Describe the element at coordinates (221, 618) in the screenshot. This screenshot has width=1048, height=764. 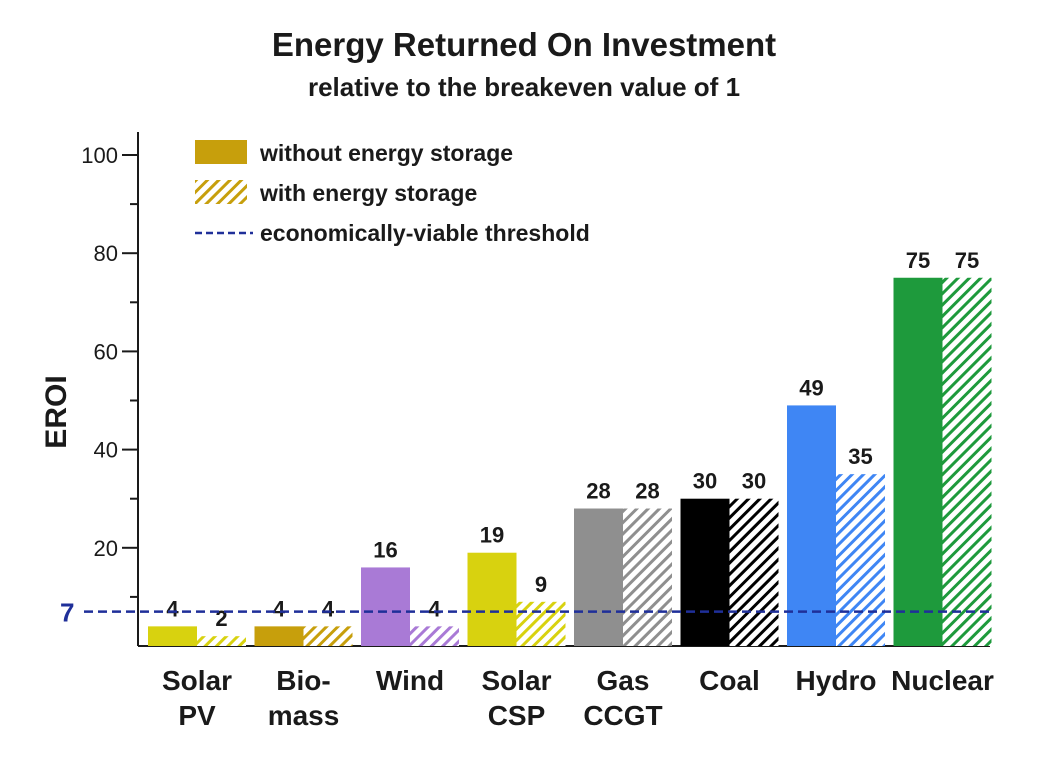
I see `bar-value-label: 2` at that location.